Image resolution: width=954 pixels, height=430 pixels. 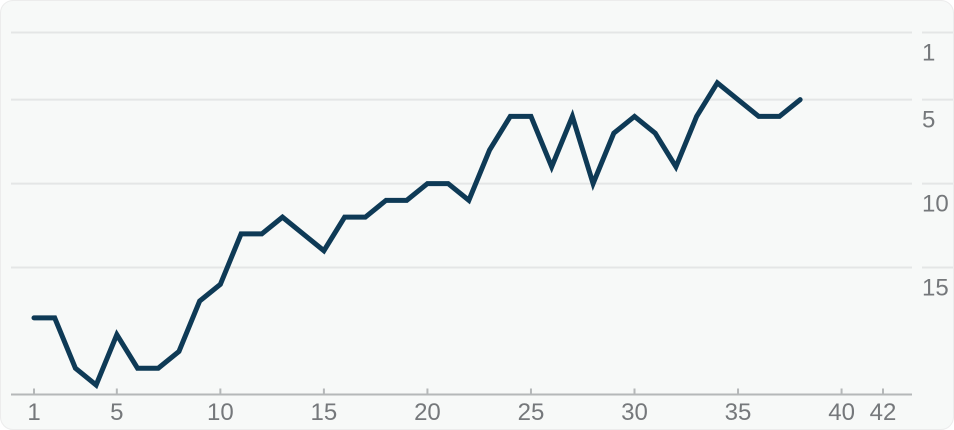 What do you see at coordinates (634, 412) in the screenshot?
I see `x-tick-label: 30` at bounding box center [634, 412].